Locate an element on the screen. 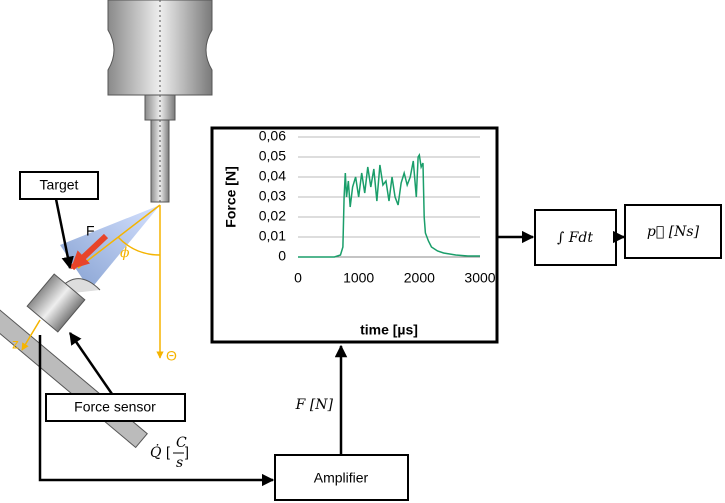 Image resolution: width=725 pixels, height=503 pixels. x-tick-label: 1000 is located at coordinates (358, 278).